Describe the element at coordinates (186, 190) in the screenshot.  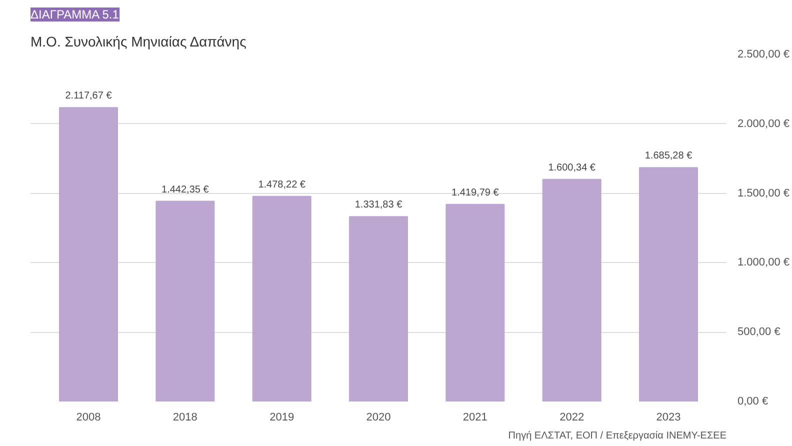
I see `data-label: 1.442,35 €` at that location.